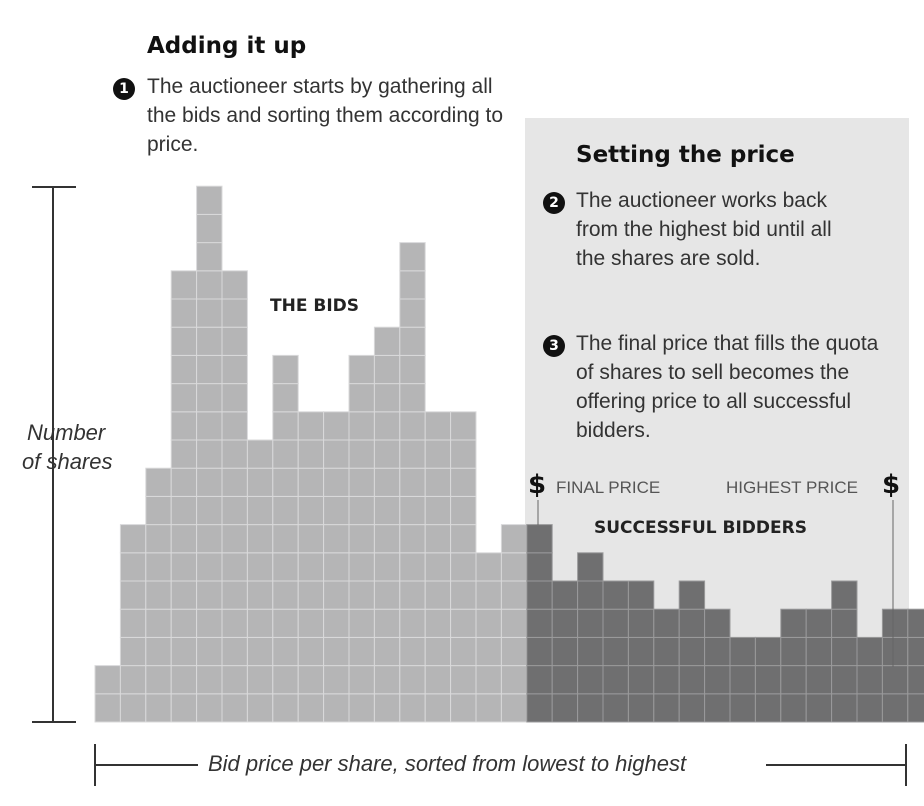 This screenshot has height=806, width=924. What do you see at coordinates (67, 461) in the screenshot?
I see `y-axis-label-line2: of shares` at bounding box center [67, 461].